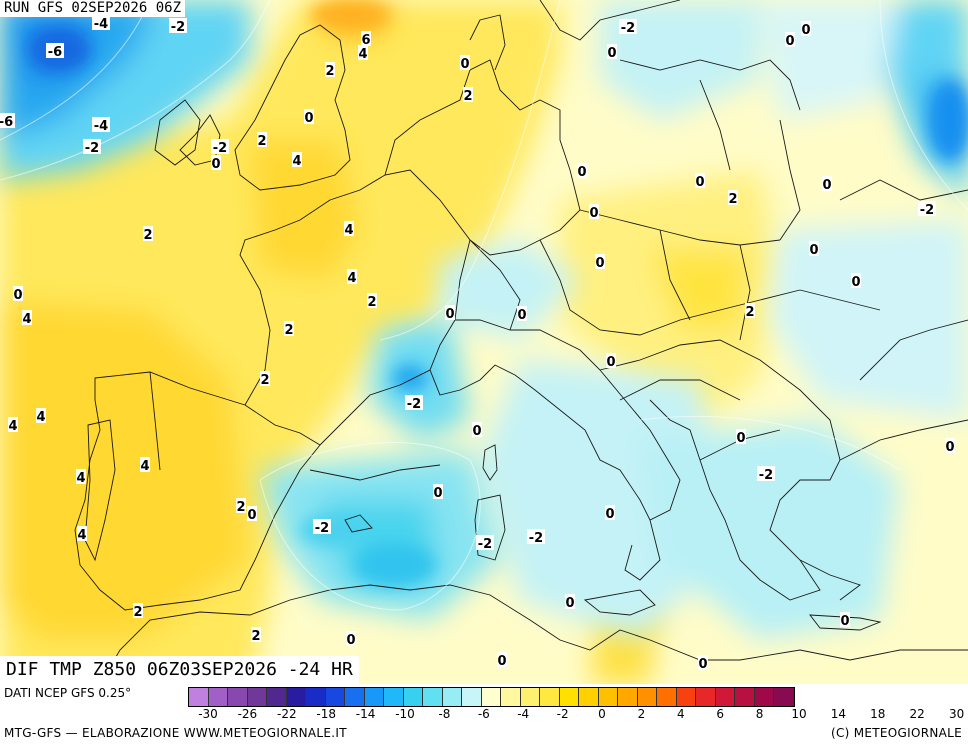  I want to click on scale-tick-label: 14, so click(838, 714).